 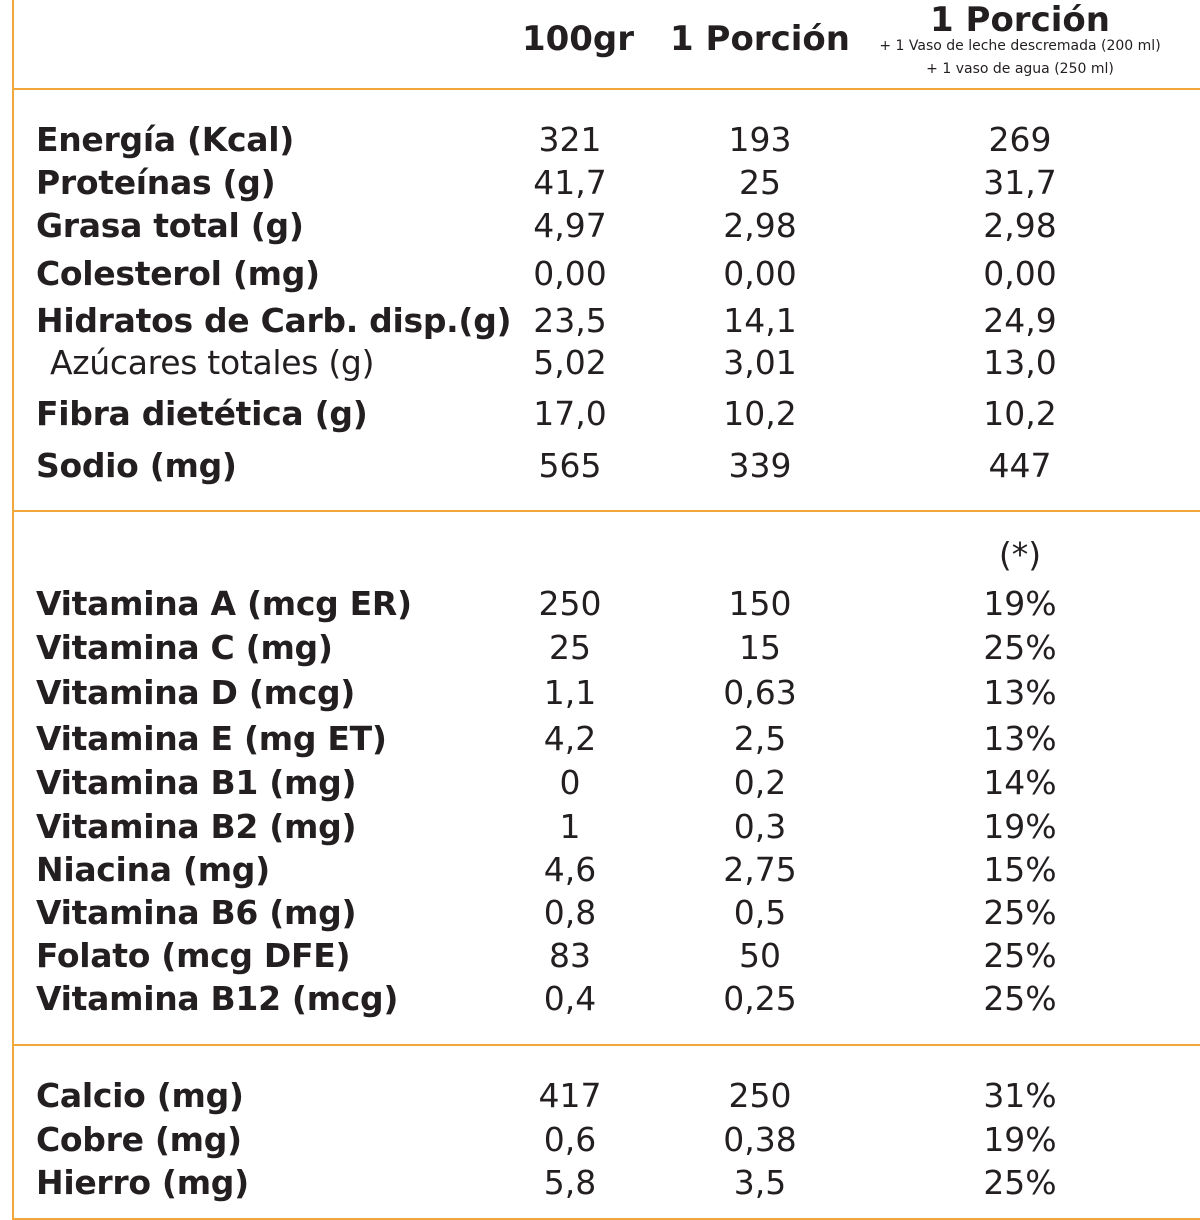 What do you see at coordinates (139, 1139) in the screenshot?
I see `row-label: Cobre (mg)` at bounding box center [139, 1139].